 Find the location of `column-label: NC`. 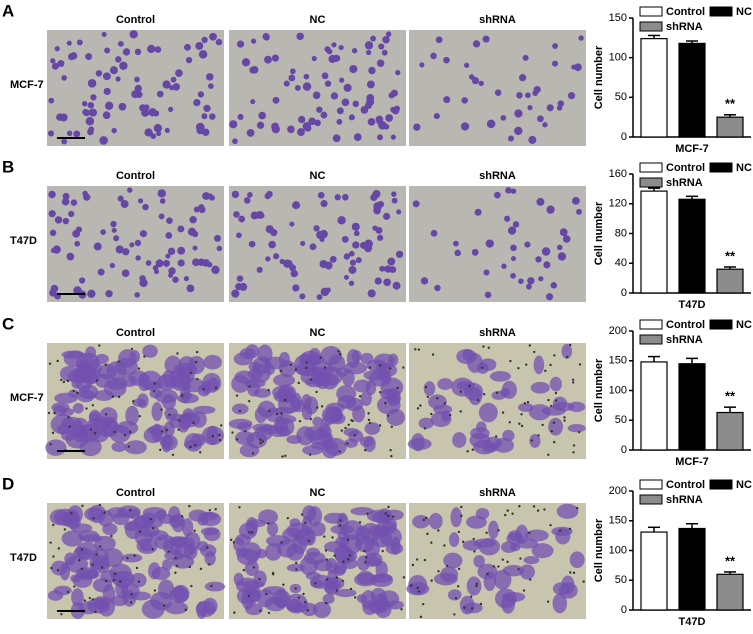

column-label: NC is located at coordinates (318, 333).